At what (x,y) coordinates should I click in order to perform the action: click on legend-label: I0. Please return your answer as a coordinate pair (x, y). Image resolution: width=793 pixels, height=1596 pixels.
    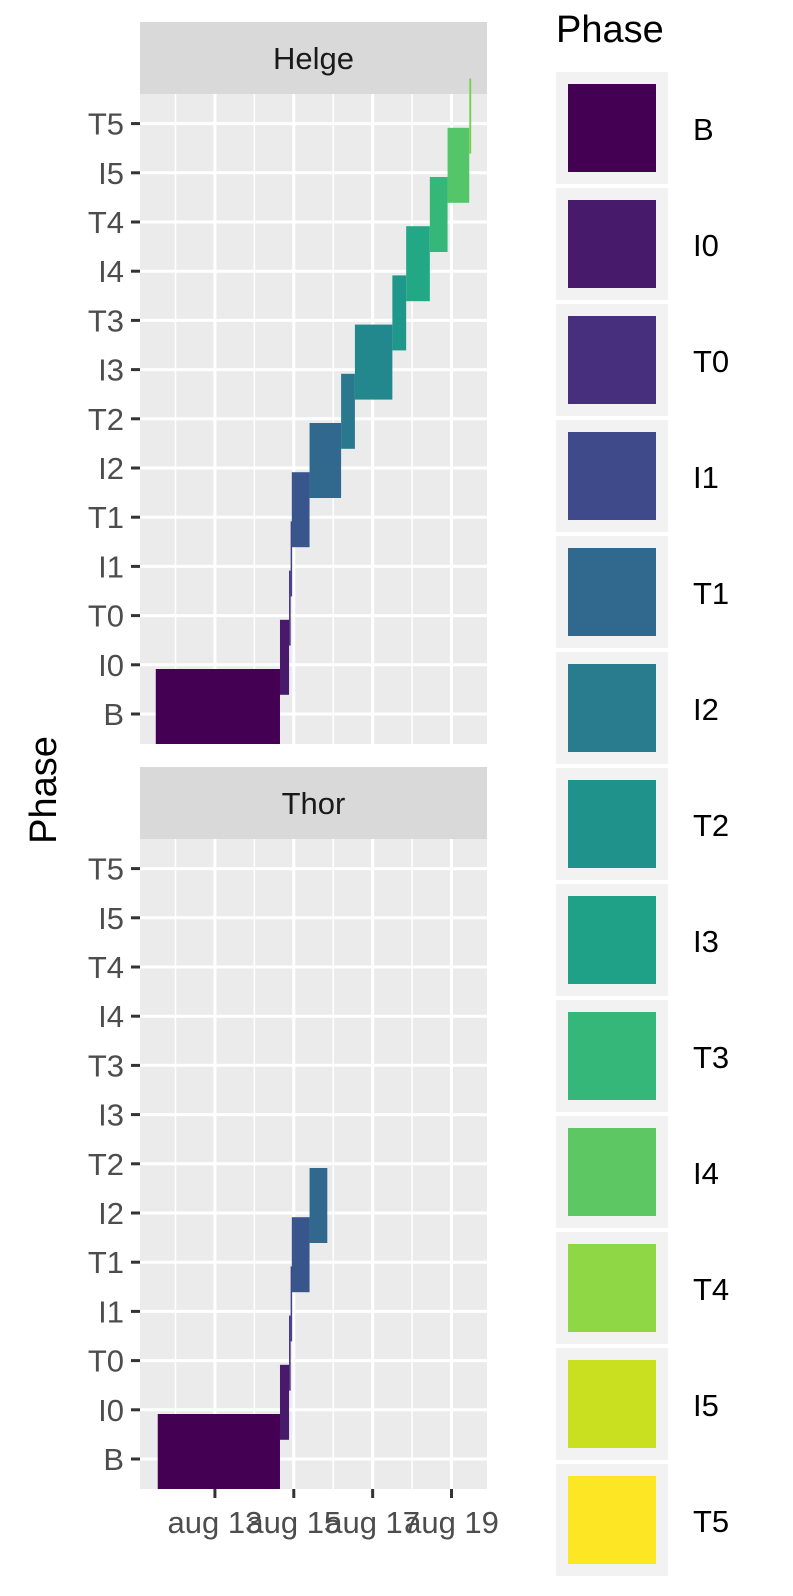
    Looking at the image, I should click on (706, 245).